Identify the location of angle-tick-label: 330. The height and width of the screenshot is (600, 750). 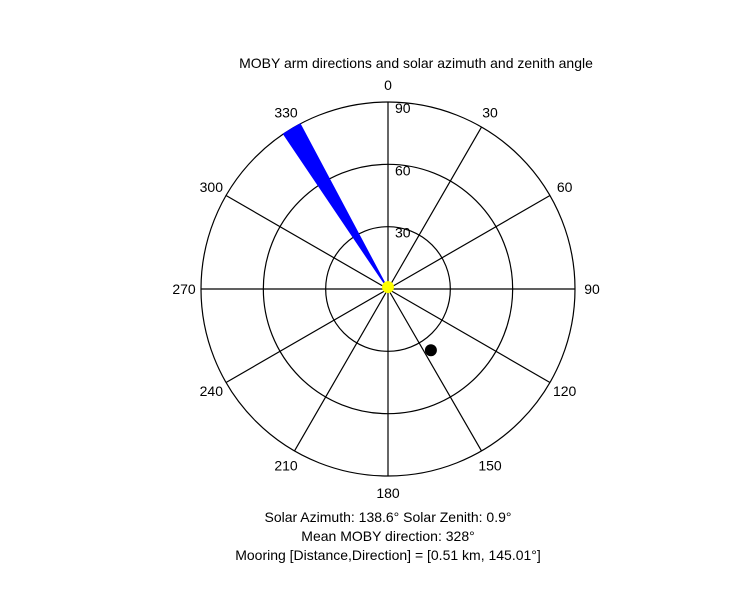
(286, 112).